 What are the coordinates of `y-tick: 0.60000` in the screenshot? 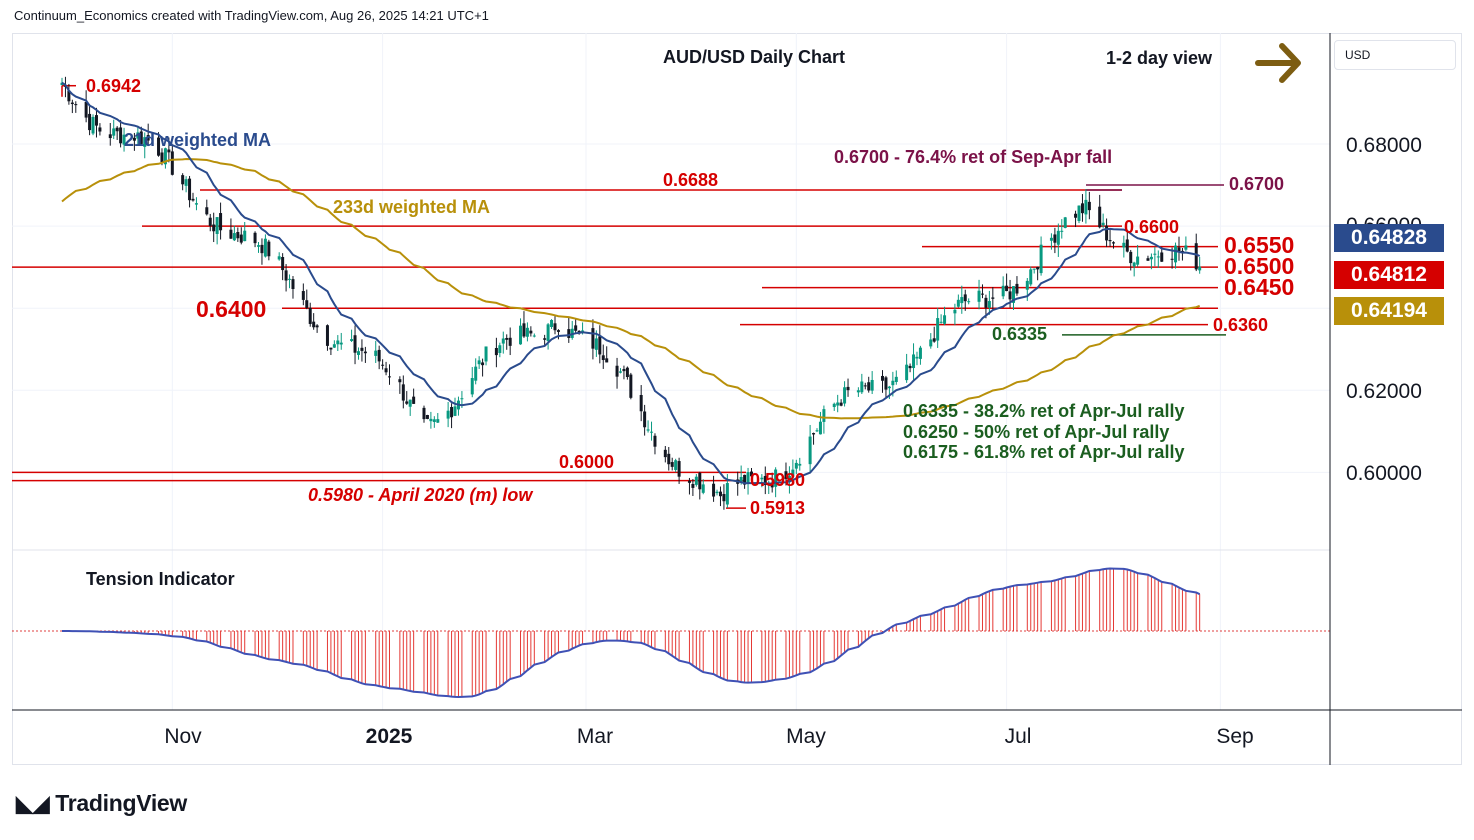 It's located at (1384, 473).